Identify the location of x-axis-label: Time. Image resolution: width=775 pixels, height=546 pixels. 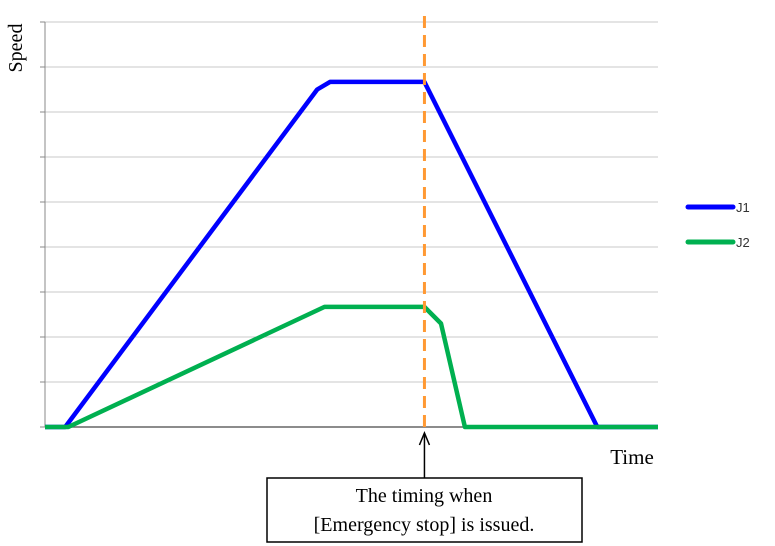
(632, 457).